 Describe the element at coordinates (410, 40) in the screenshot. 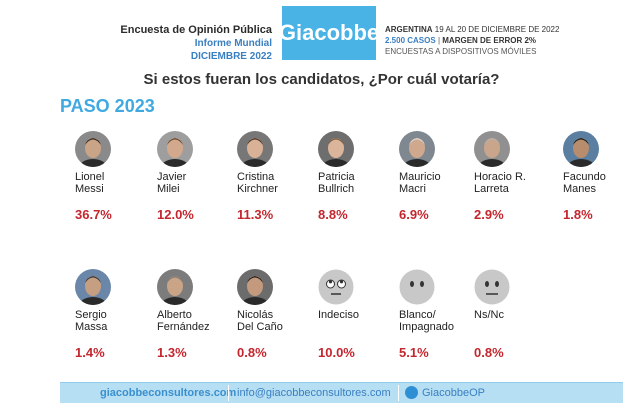

I see `sample-size: 2.500 CASOS` at that location.